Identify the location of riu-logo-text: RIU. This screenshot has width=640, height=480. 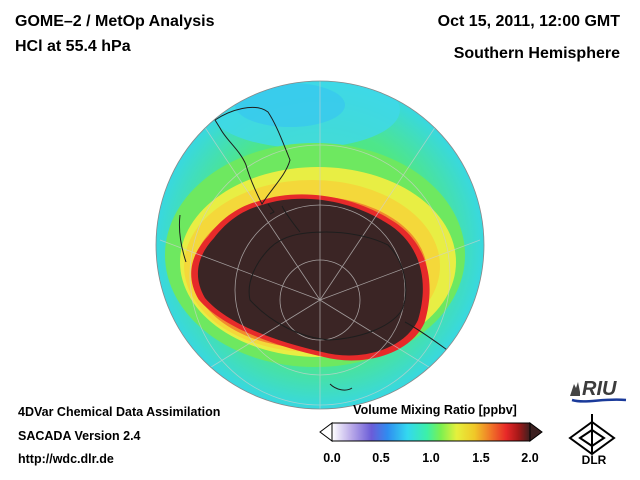
(599, 389).